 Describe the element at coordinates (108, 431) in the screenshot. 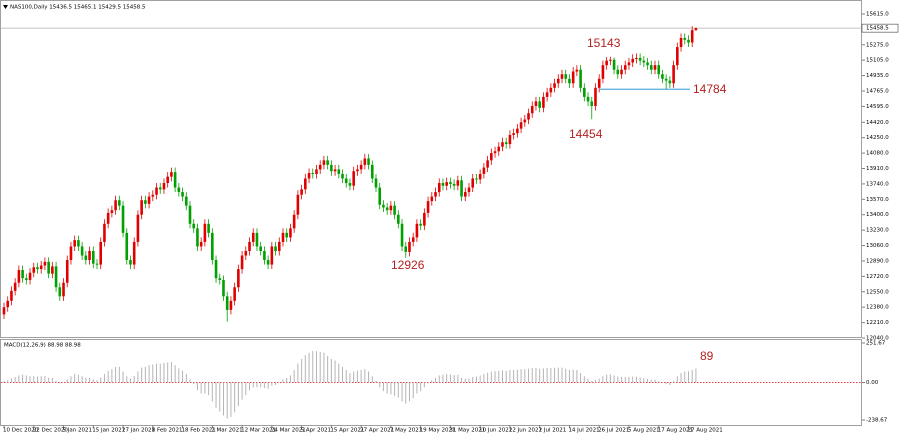

I see `x-tick-label: 15 Jan 2021` at that location.